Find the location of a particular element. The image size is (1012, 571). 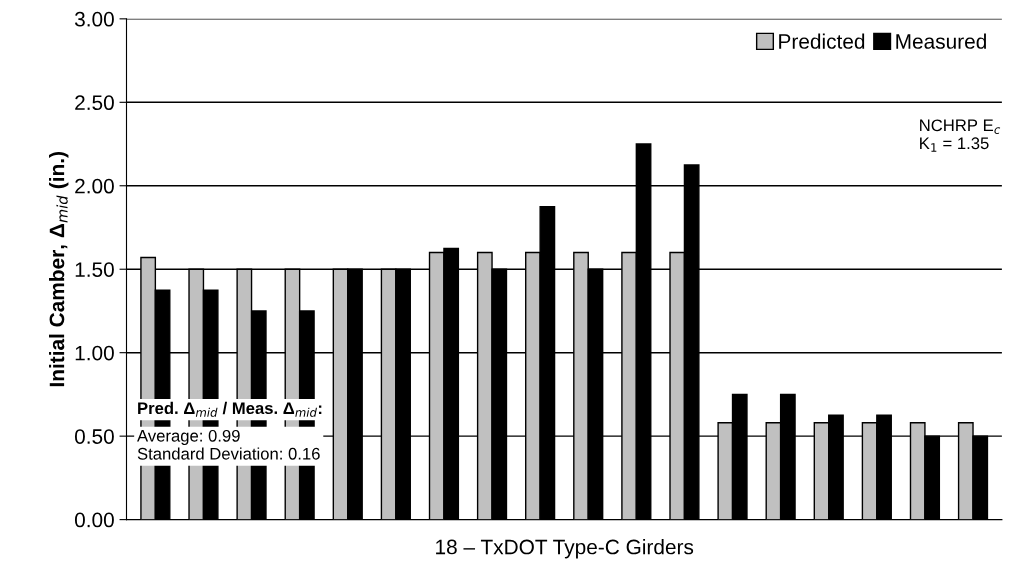

annotation: Pred. Δ$_{mid}$ / Meas. Δ$_{mid}$: is located at coordinates (230, 409).